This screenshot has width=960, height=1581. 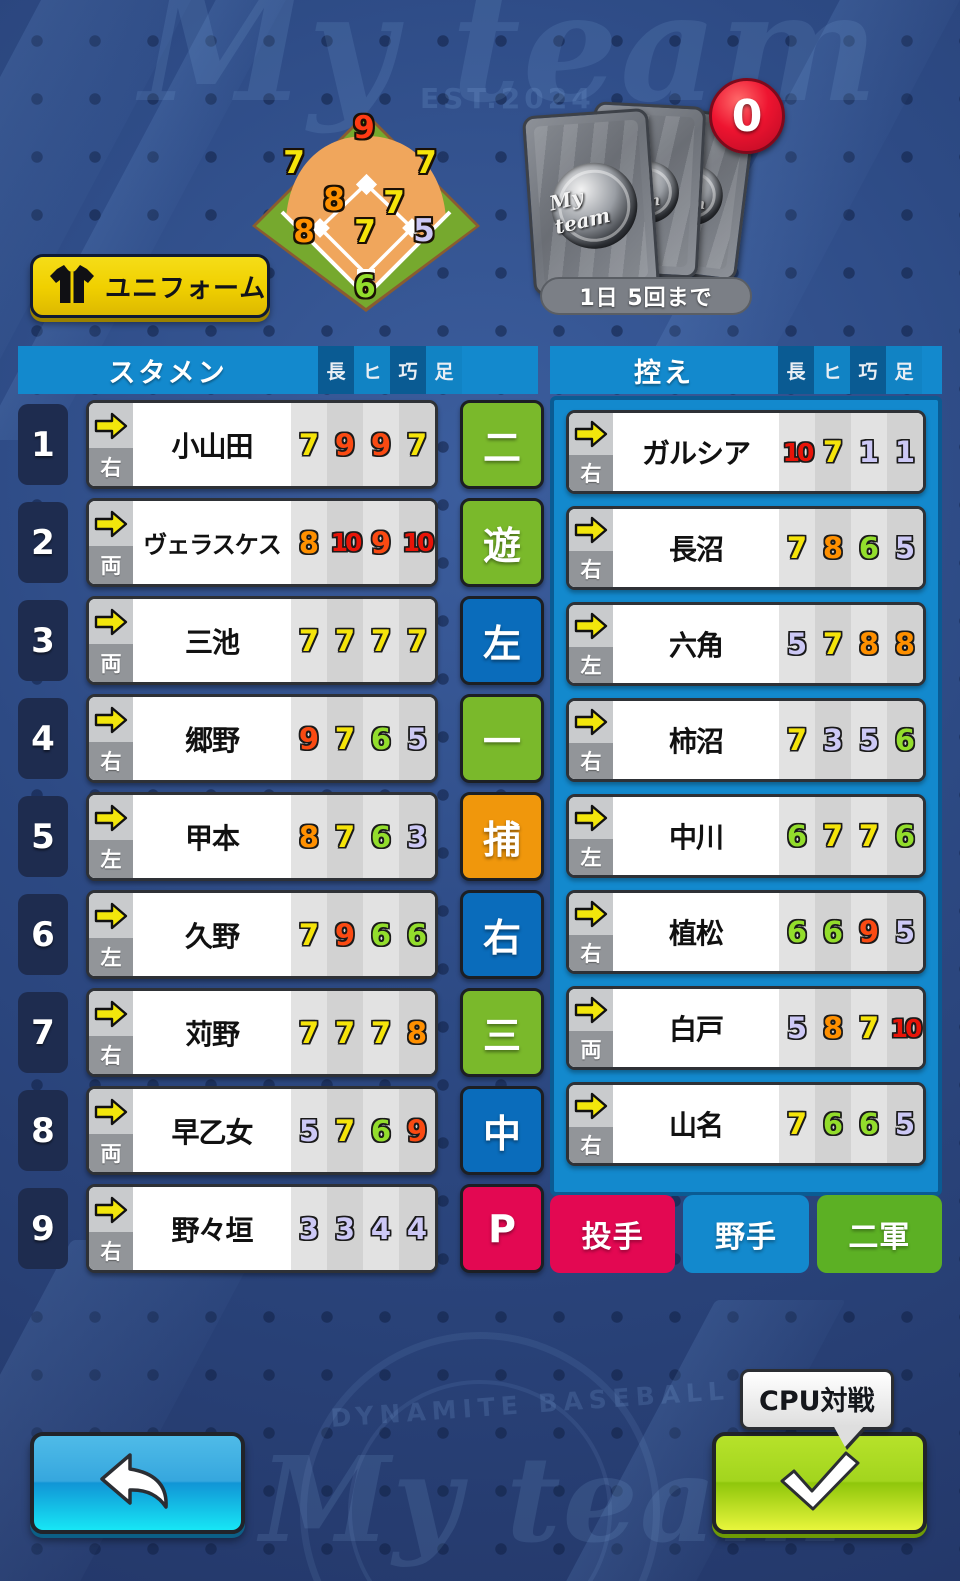 What do you see at coordinates (212, 836) in the screenshot?
I see `player-name: 甲本` at bounding box center [212, 836].